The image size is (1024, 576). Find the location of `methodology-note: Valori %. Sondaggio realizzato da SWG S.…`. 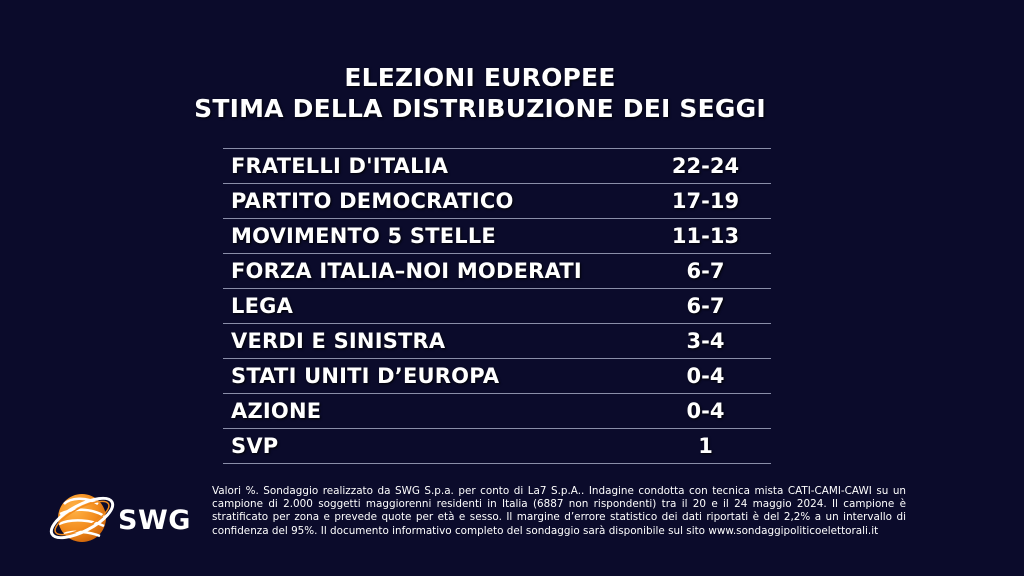

methodology-note: Valori %. Sondaggio realizzato da SWG S.… is located at coordinates (559, 511).